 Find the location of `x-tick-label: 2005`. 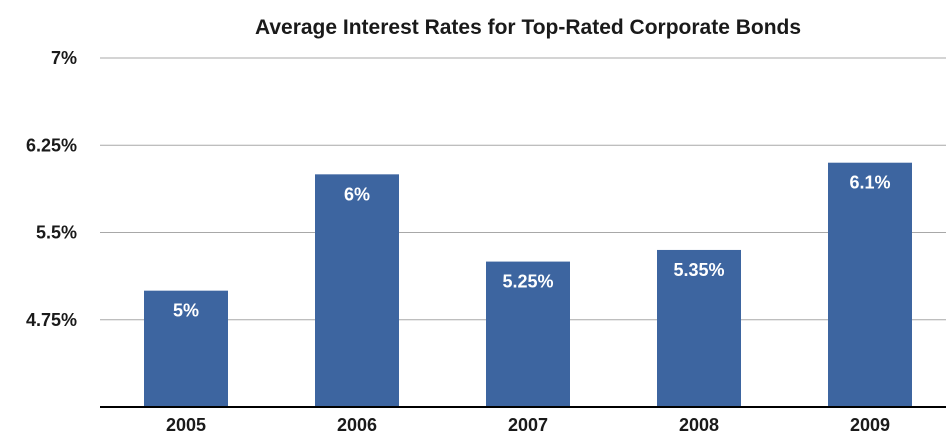

x-tick-label: 2005 is located at coordinates (186, 424).